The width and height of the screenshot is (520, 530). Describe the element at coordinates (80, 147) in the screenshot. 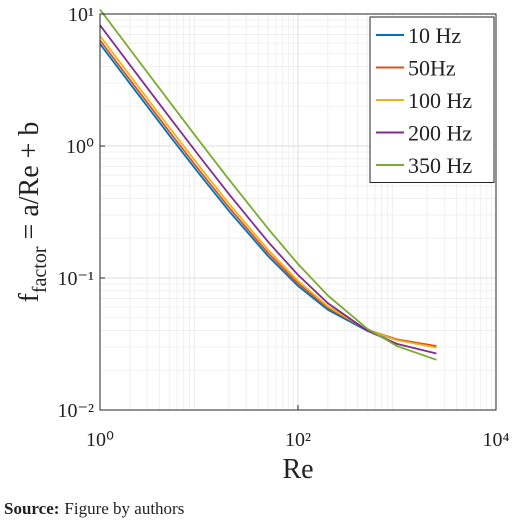

I see `y-tick-label: 10⁰` at that location.